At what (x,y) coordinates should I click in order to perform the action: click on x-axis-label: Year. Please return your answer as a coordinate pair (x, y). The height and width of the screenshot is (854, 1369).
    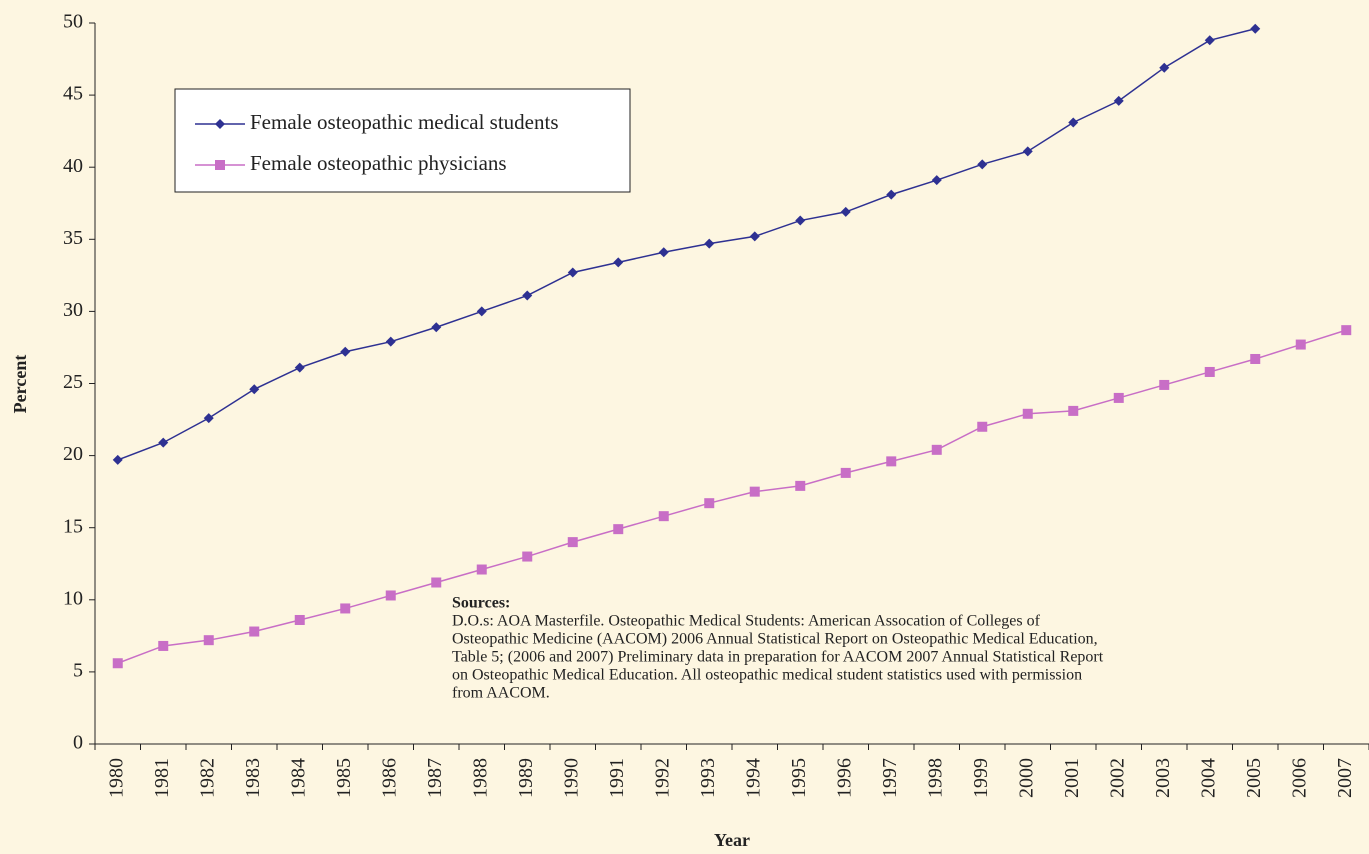
    Looking at the image, I should click on (732, 840).